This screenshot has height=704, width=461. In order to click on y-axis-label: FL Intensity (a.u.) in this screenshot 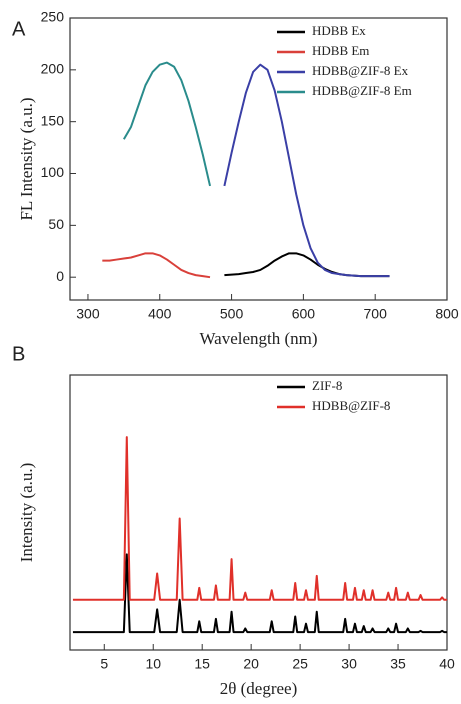, I will do `click(26, 158)`.